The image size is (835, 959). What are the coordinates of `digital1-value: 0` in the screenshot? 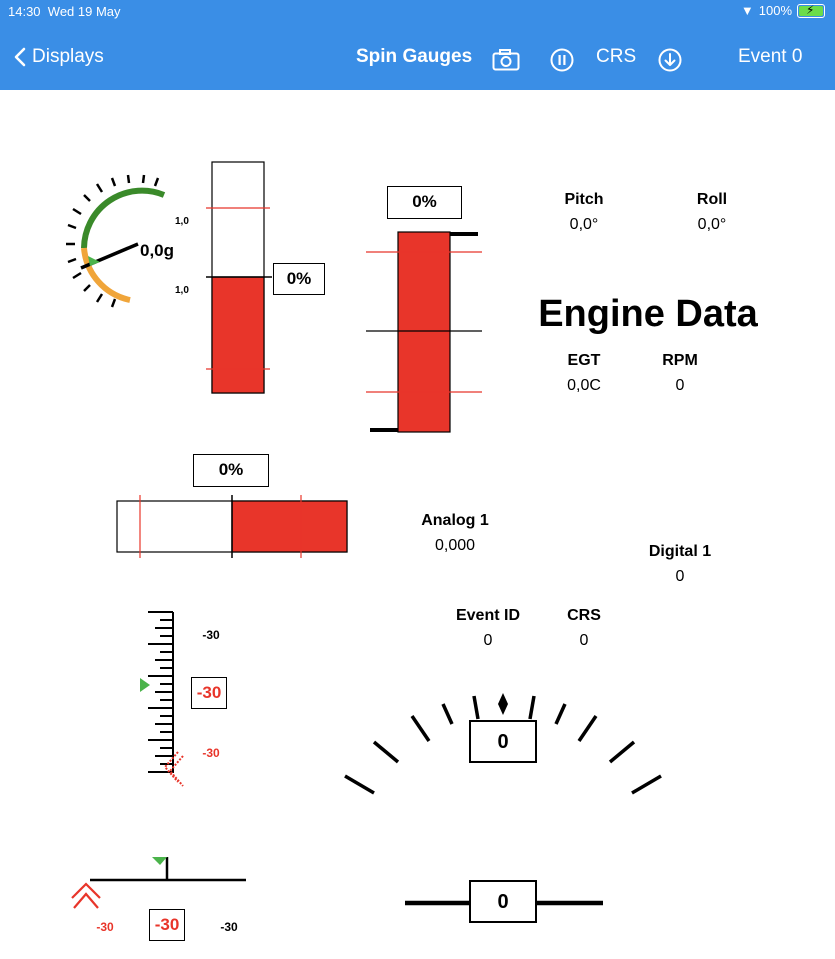 It's located at (680, 576).